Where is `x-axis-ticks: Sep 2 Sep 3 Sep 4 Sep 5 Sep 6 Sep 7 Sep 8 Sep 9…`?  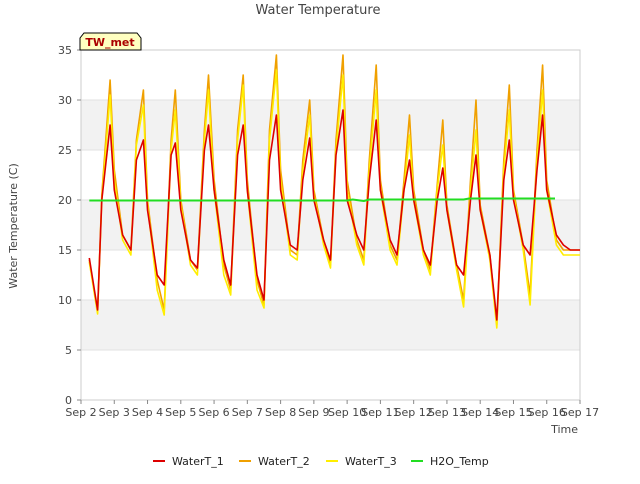 x-axis-ticks: Sep 2 Sep 3 Sep 4 Sep 5 Sep 6 Sep 7 Sep 8 Sep 9… is located at coordinates (332, 409).